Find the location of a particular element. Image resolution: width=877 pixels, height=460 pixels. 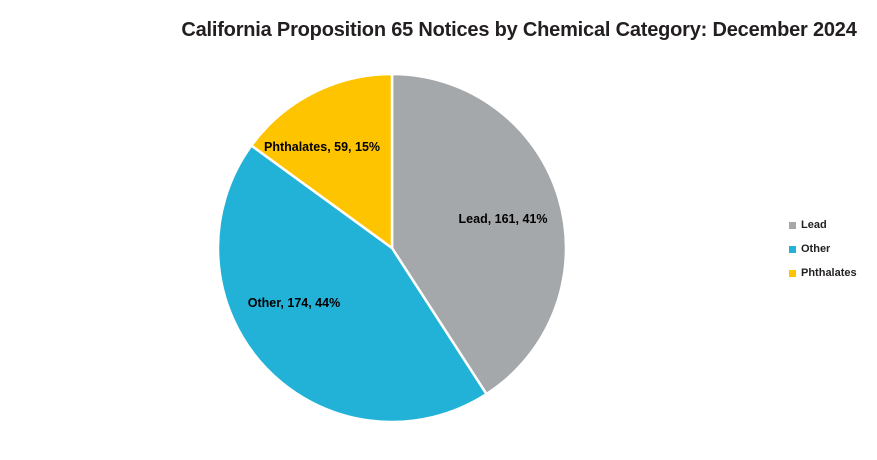

legend-item-lead: Lead is located at coordinates (823, 225).